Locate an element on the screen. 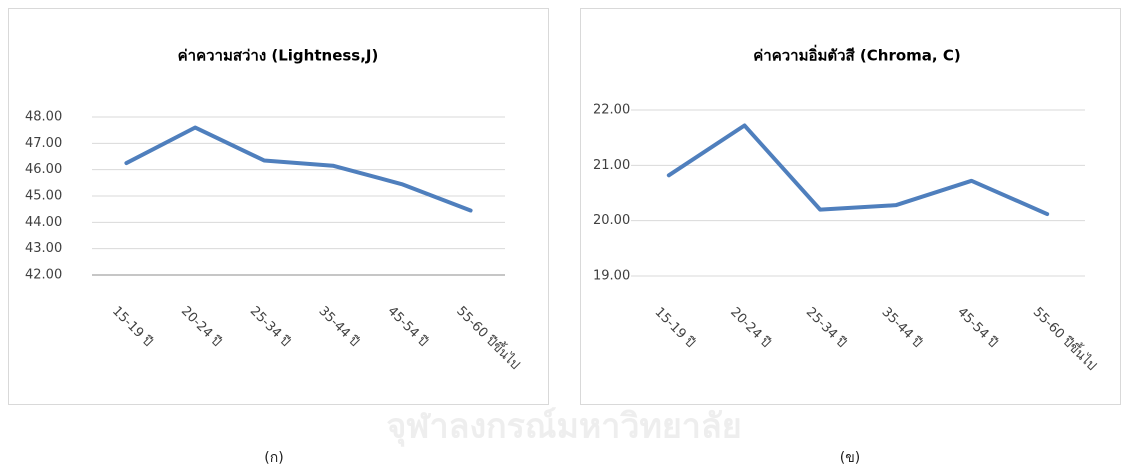 The height and width of the screenshot is (468, 1128). y-tick-label: 43.00 is located at coordinates (43, 248).